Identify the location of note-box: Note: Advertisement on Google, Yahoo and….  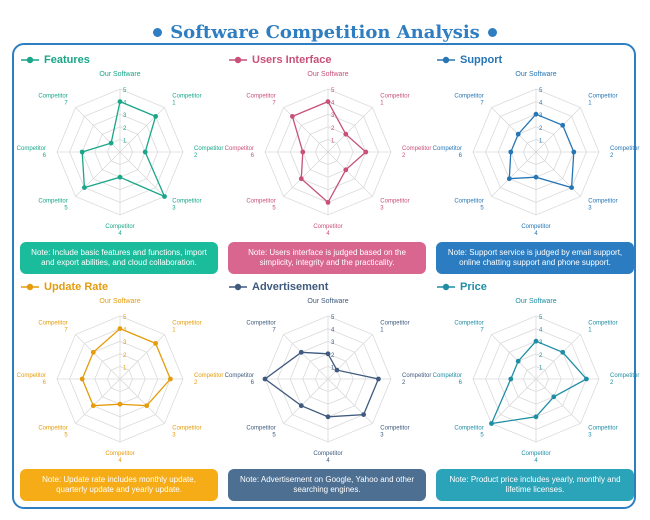
(327, 485).